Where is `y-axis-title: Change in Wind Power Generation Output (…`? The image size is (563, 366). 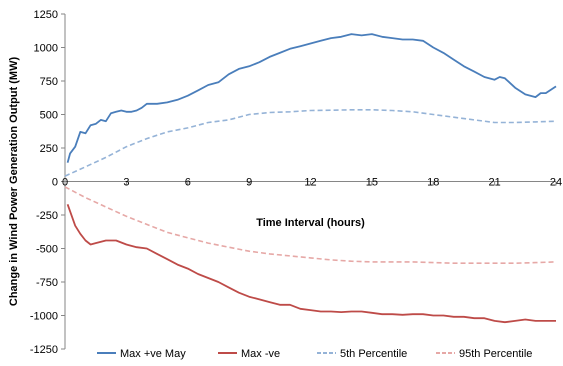 y-axis-title: Change in Wind Power Generation Output (… is located at coordinates (14, 182).